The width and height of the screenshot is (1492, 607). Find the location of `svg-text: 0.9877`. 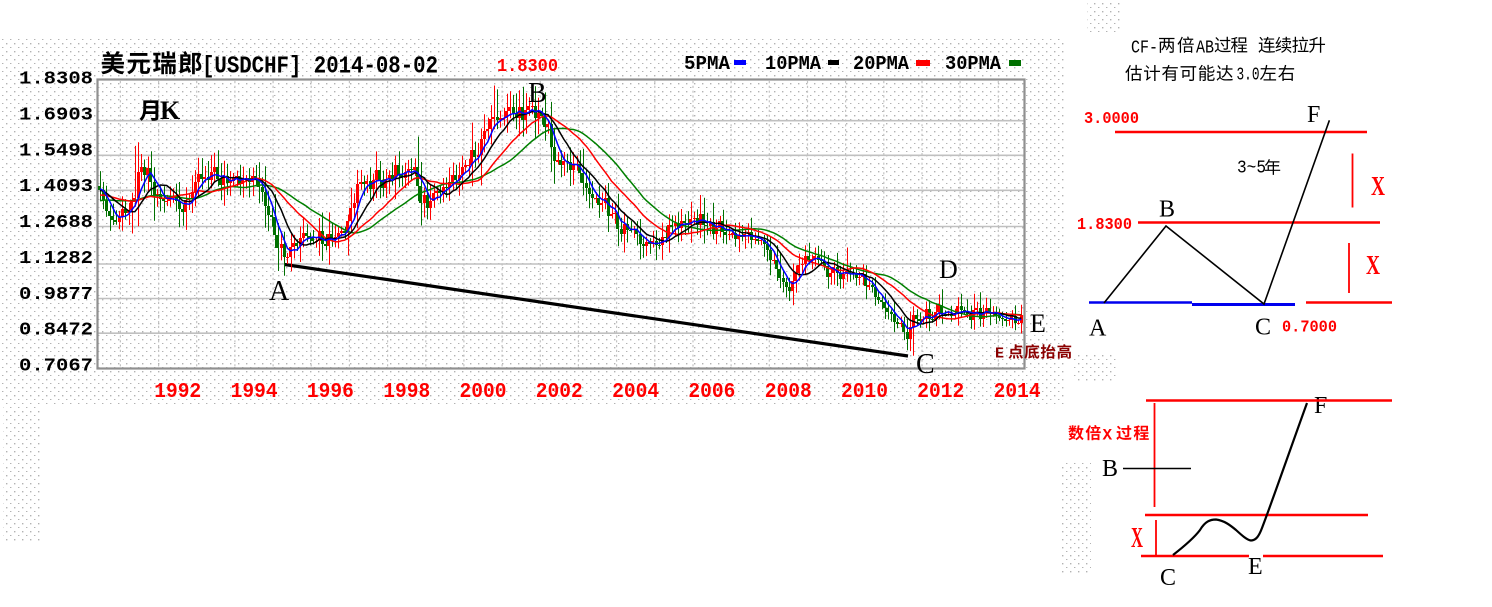

svg-text: 0.9877 is located at coordinates (56, 294).